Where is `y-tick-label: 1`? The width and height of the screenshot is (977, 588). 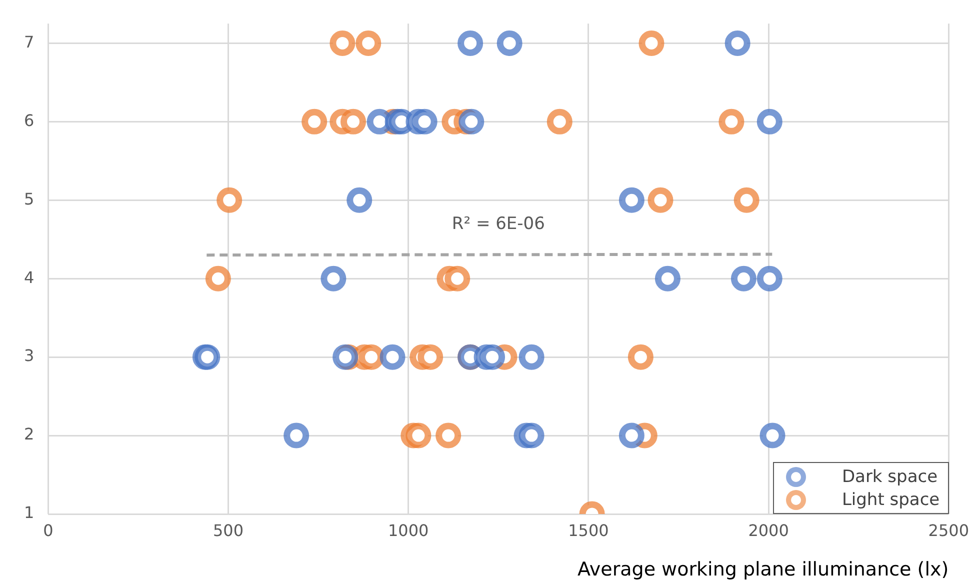 y-tick-label: 1 is located at coordinates (29, 512).